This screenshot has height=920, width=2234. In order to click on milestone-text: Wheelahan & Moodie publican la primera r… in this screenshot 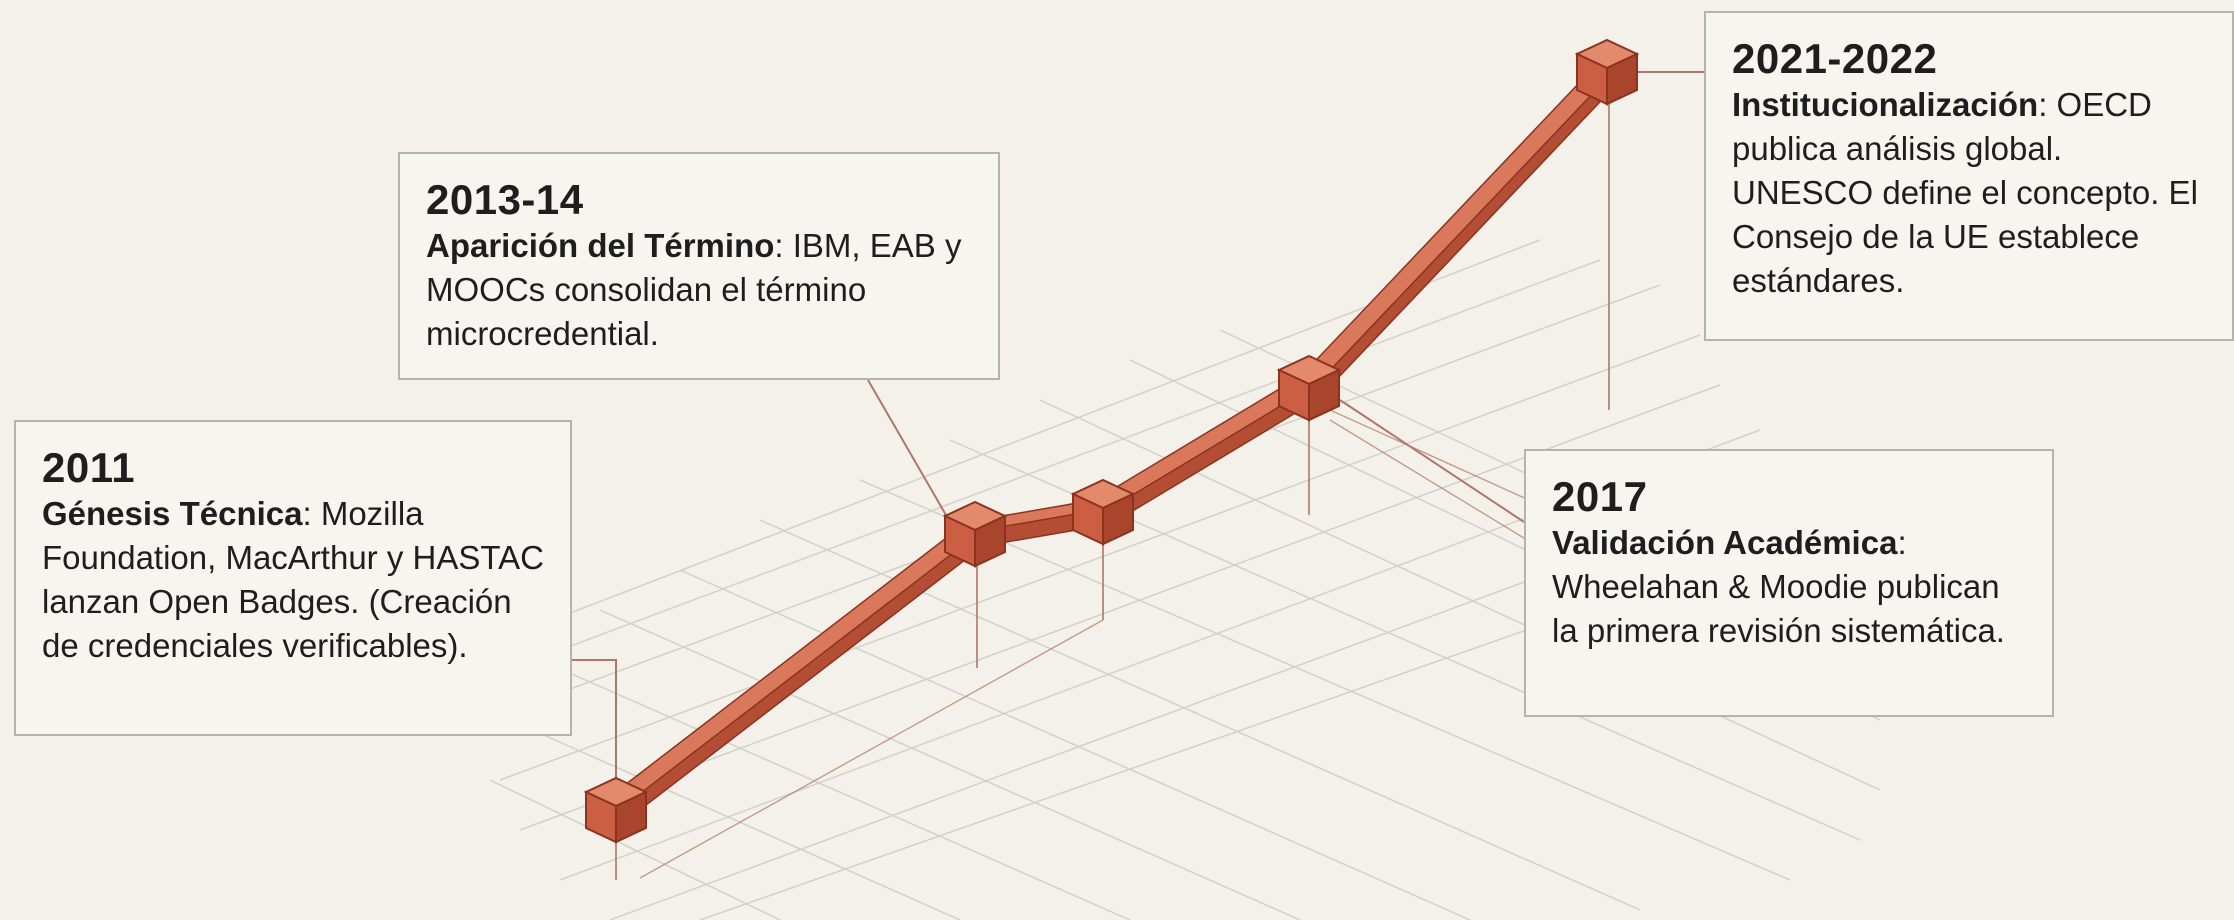, I will do `click(1778, 608)`.